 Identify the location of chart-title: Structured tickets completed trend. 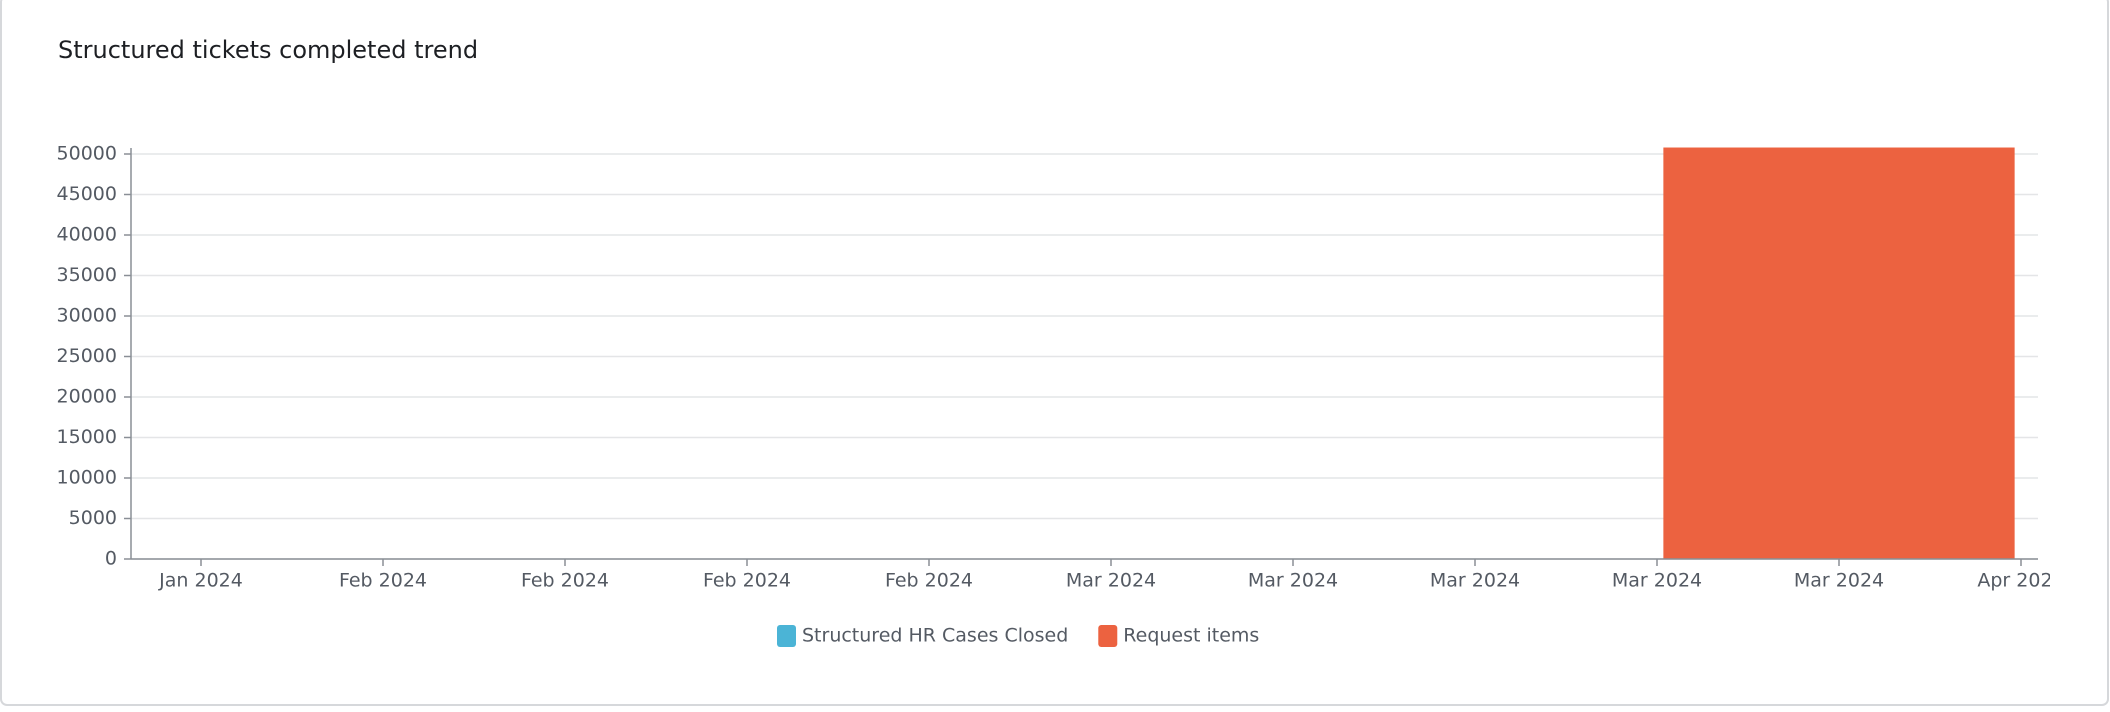
(268, 50).